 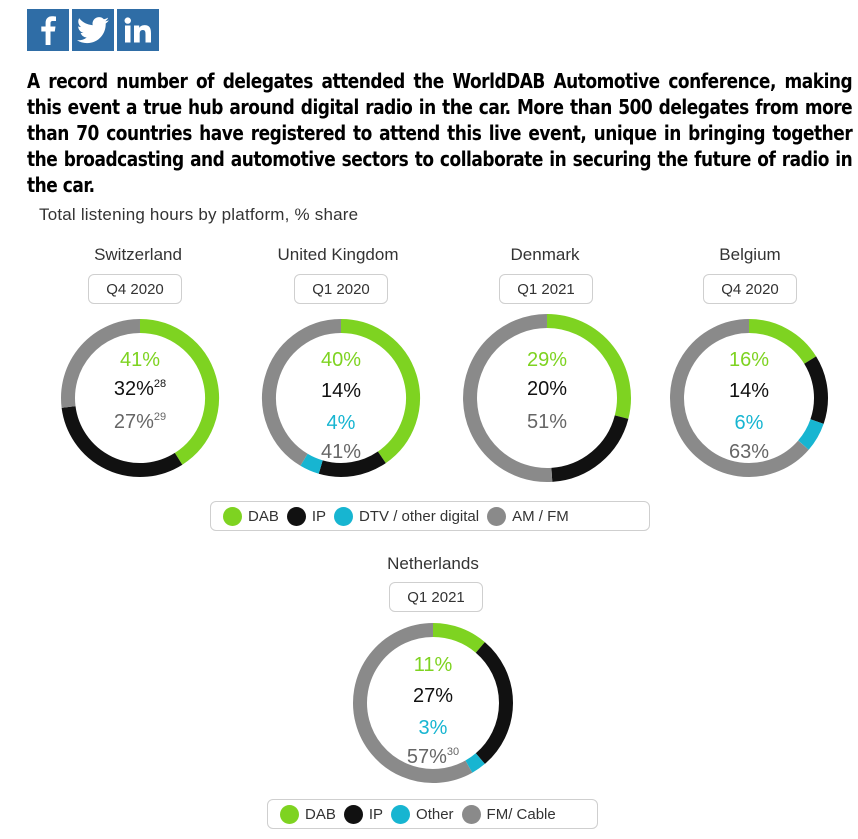 I want to click on legend-top-item-amfm: AM / FM, so click(x=528, y=516).